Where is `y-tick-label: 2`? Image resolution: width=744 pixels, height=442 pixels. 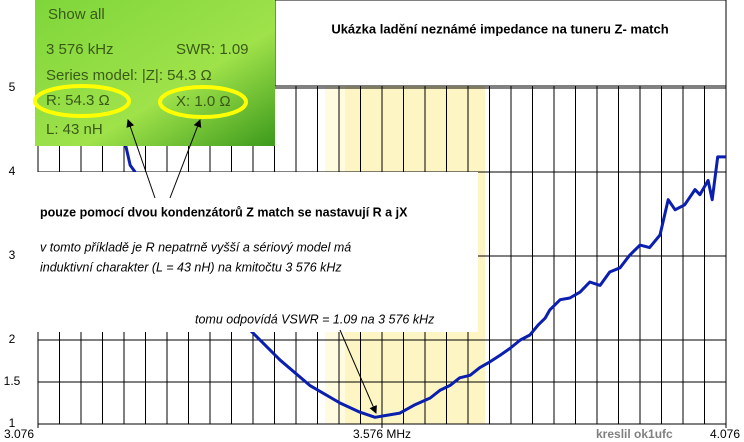 y-tick-label: 2 is located at coordinates (12, 339).